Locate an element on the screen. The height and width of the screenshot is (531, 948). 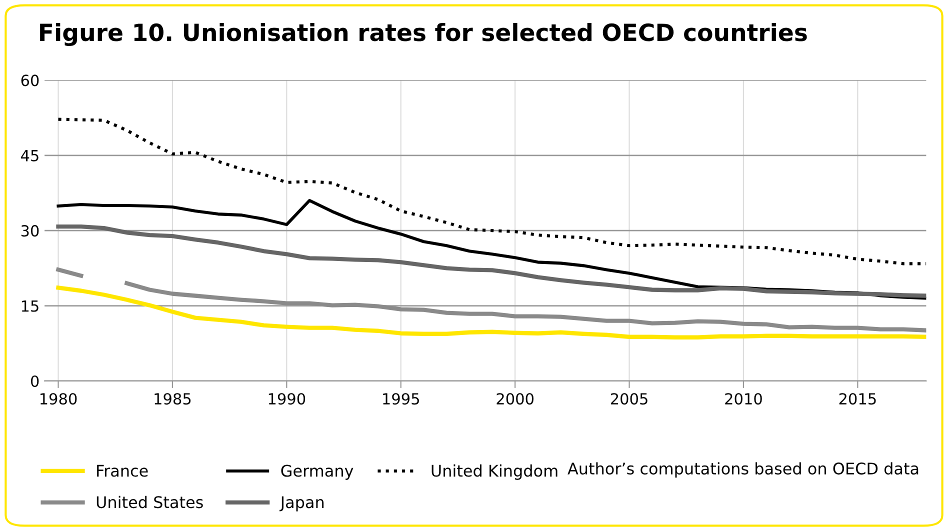
legend-label: Japan is located at coordinates (302, 504).